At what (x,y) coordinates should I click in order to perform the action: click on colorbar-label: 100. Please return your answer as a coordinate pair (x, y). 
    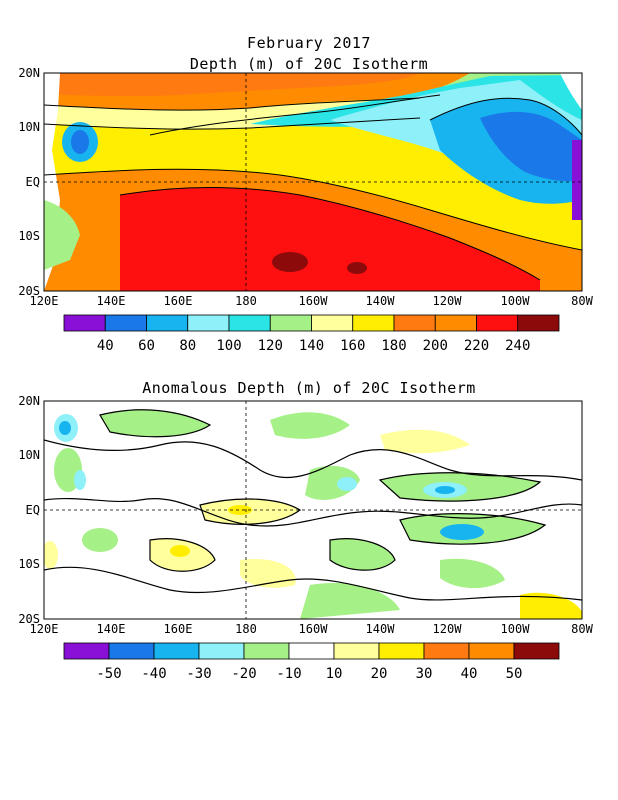
    Looking at the image, I should click on (228, 346).